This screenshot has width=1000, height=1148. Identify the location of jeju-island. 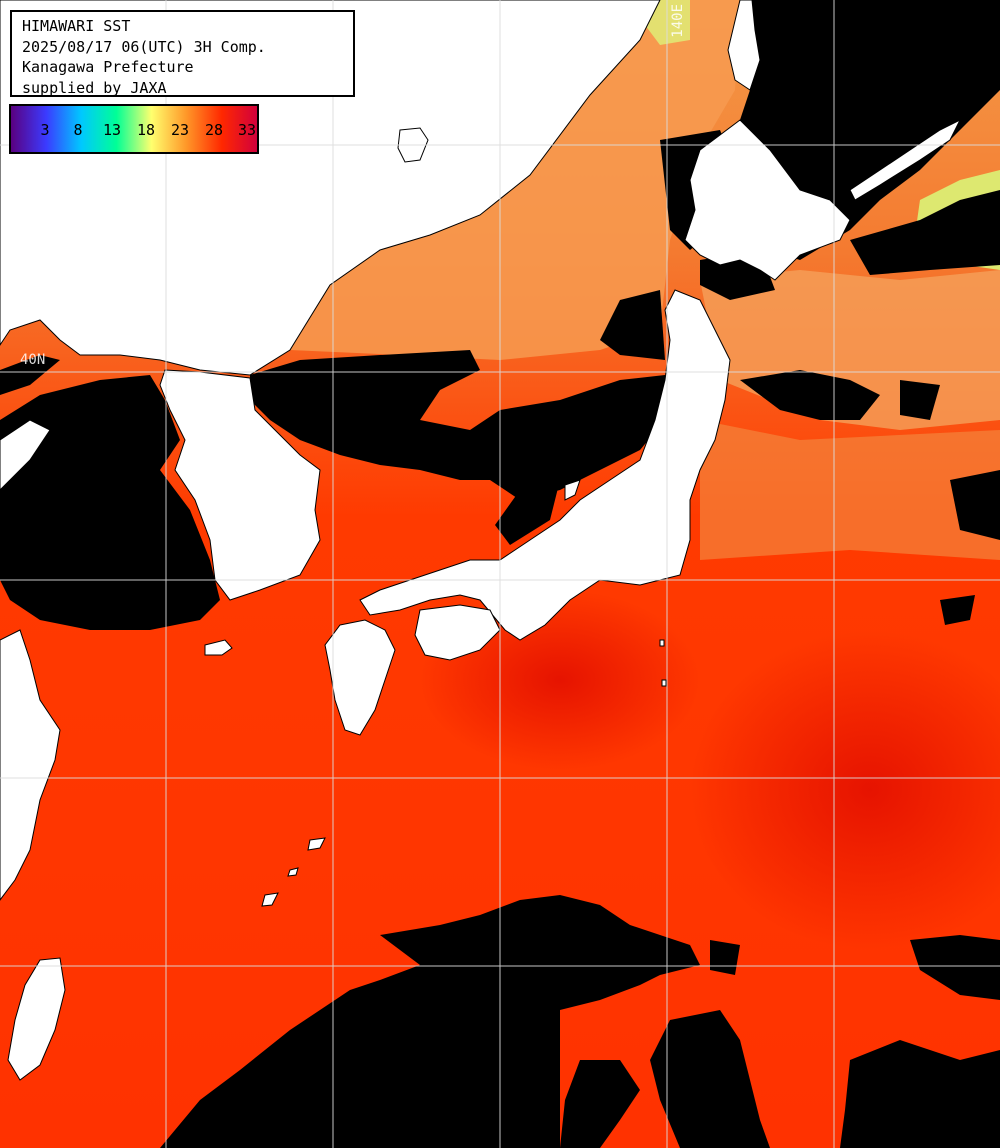
(218, 647).